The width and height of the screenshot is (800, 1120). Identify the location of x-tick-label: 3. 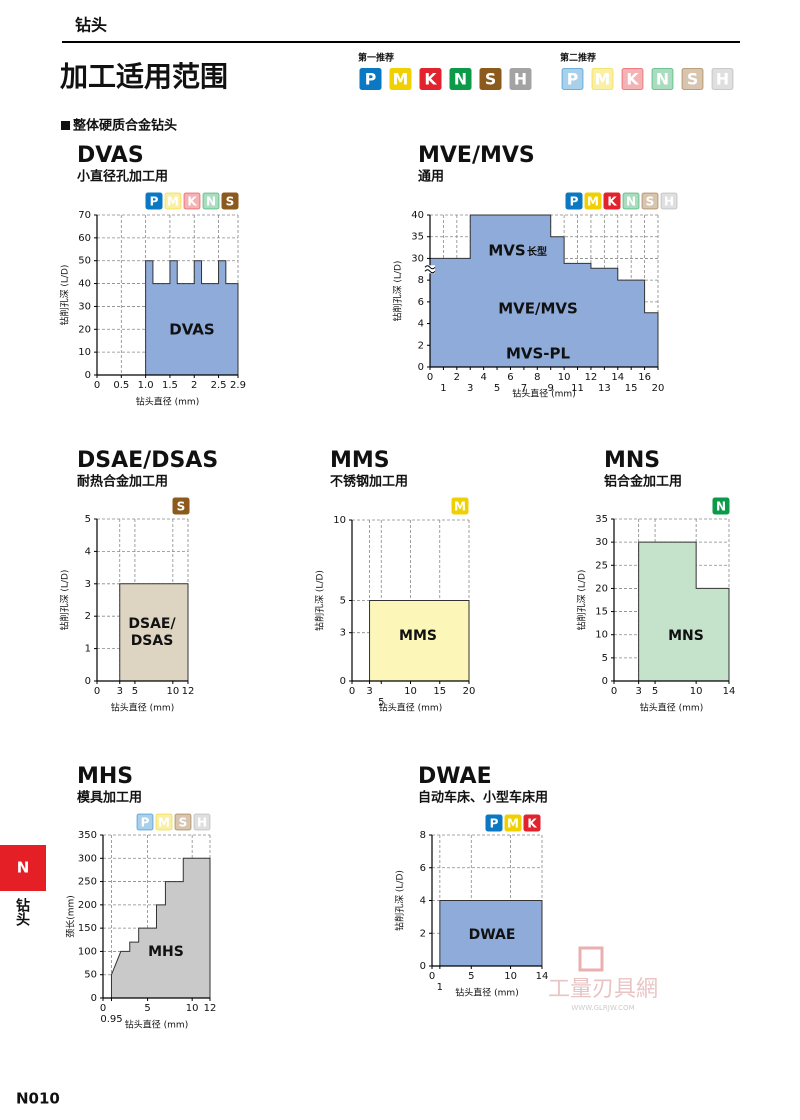
(470, 388).